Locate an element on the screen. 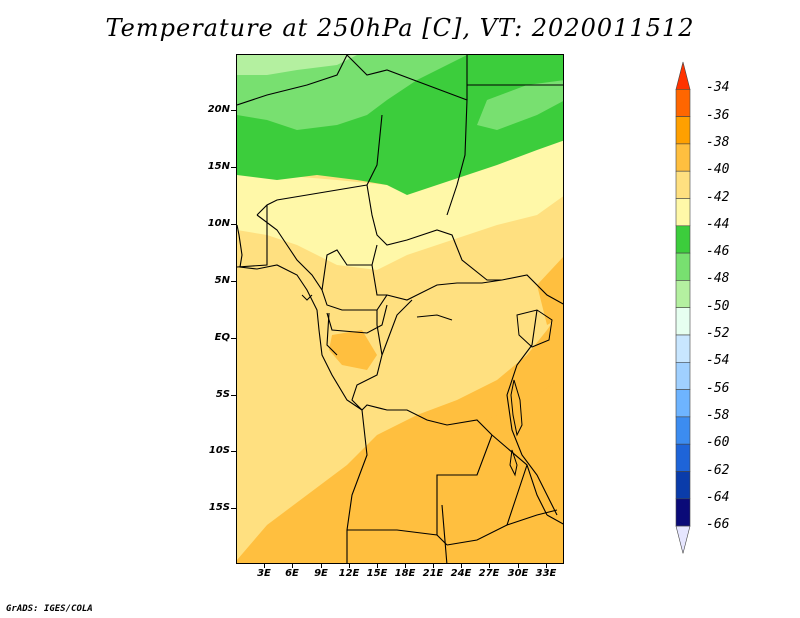 This screenshot has height=618, width=800. lat-label-10s: 10S is located at coordinates (219, 450).